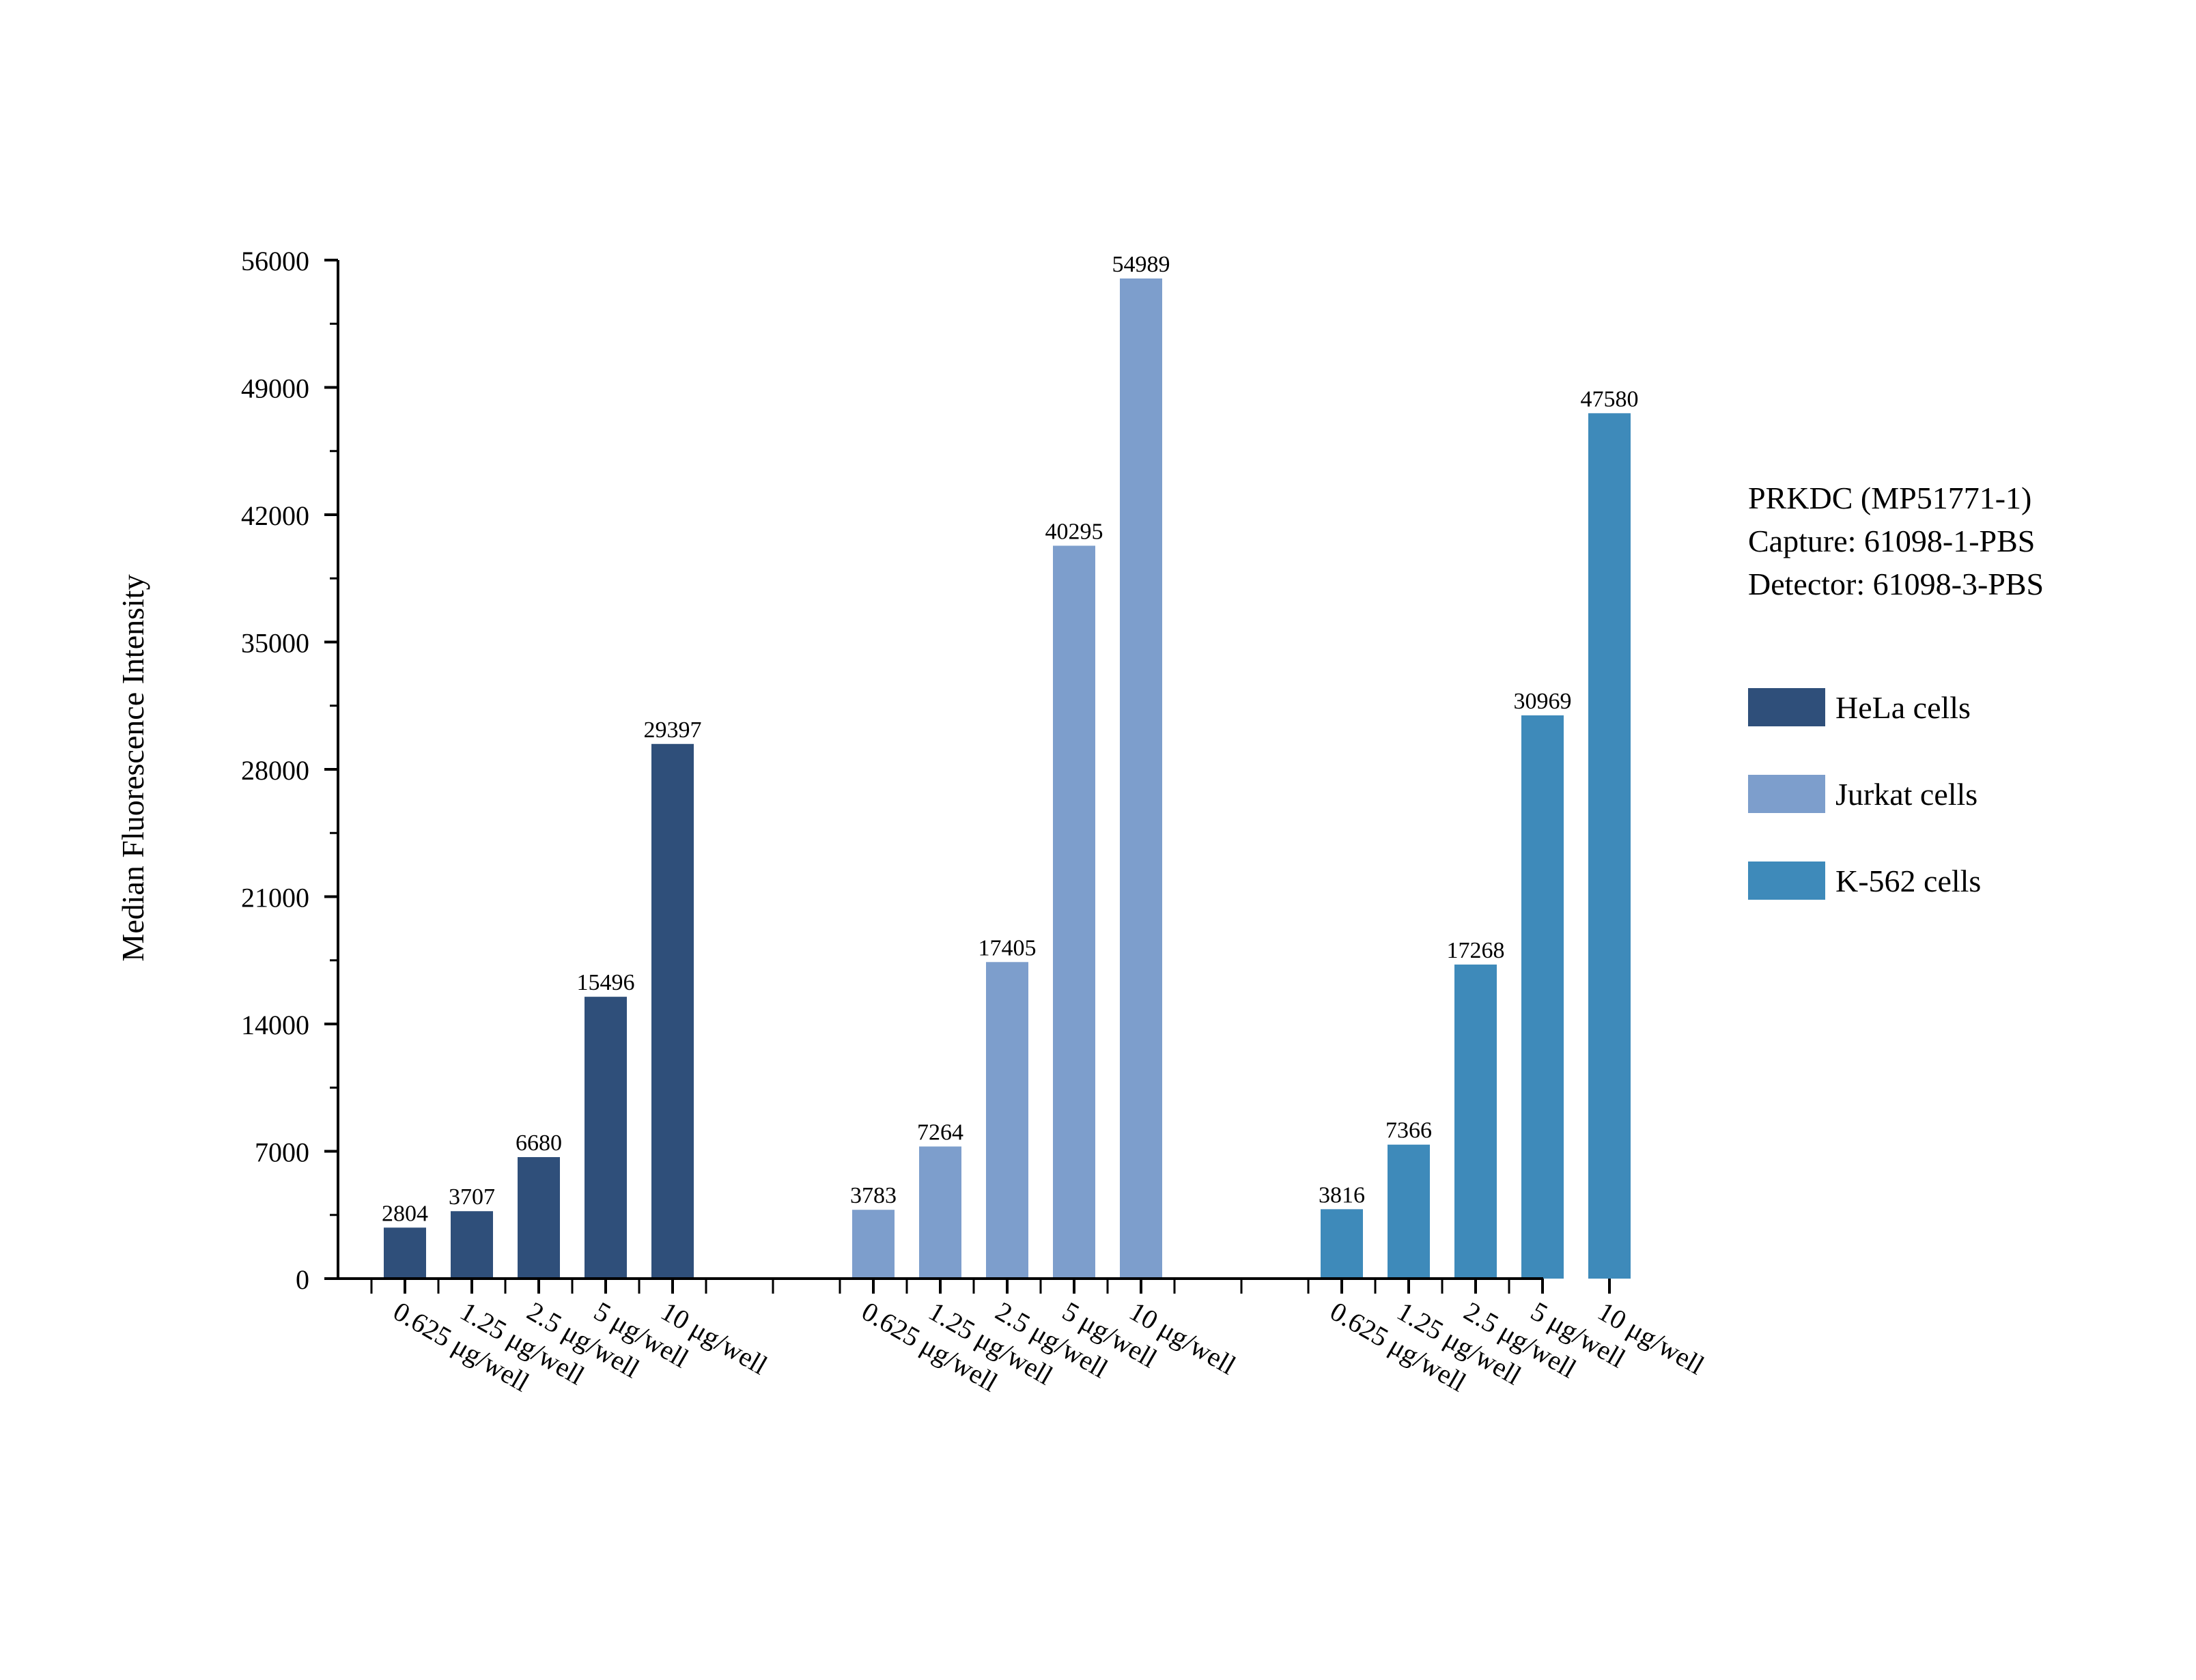  What do you see at coordinates (606, 982) in the screenshot?
I see `bar-value-label: 15496` at bounding box center [606, 982].